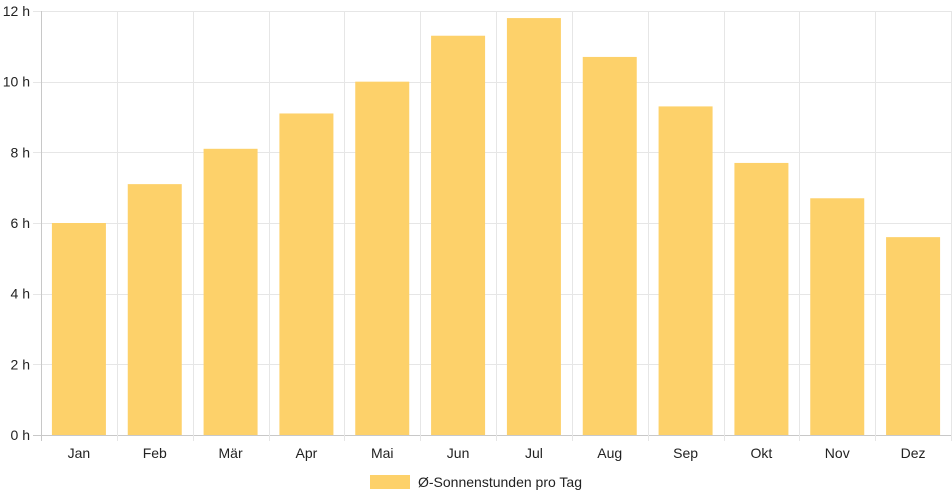 The height and width of the screenshot is (500, 952). Describe the element at coordinates (16, 82) in the screenshot. I see `y-tick-label: 10 h` at that location.